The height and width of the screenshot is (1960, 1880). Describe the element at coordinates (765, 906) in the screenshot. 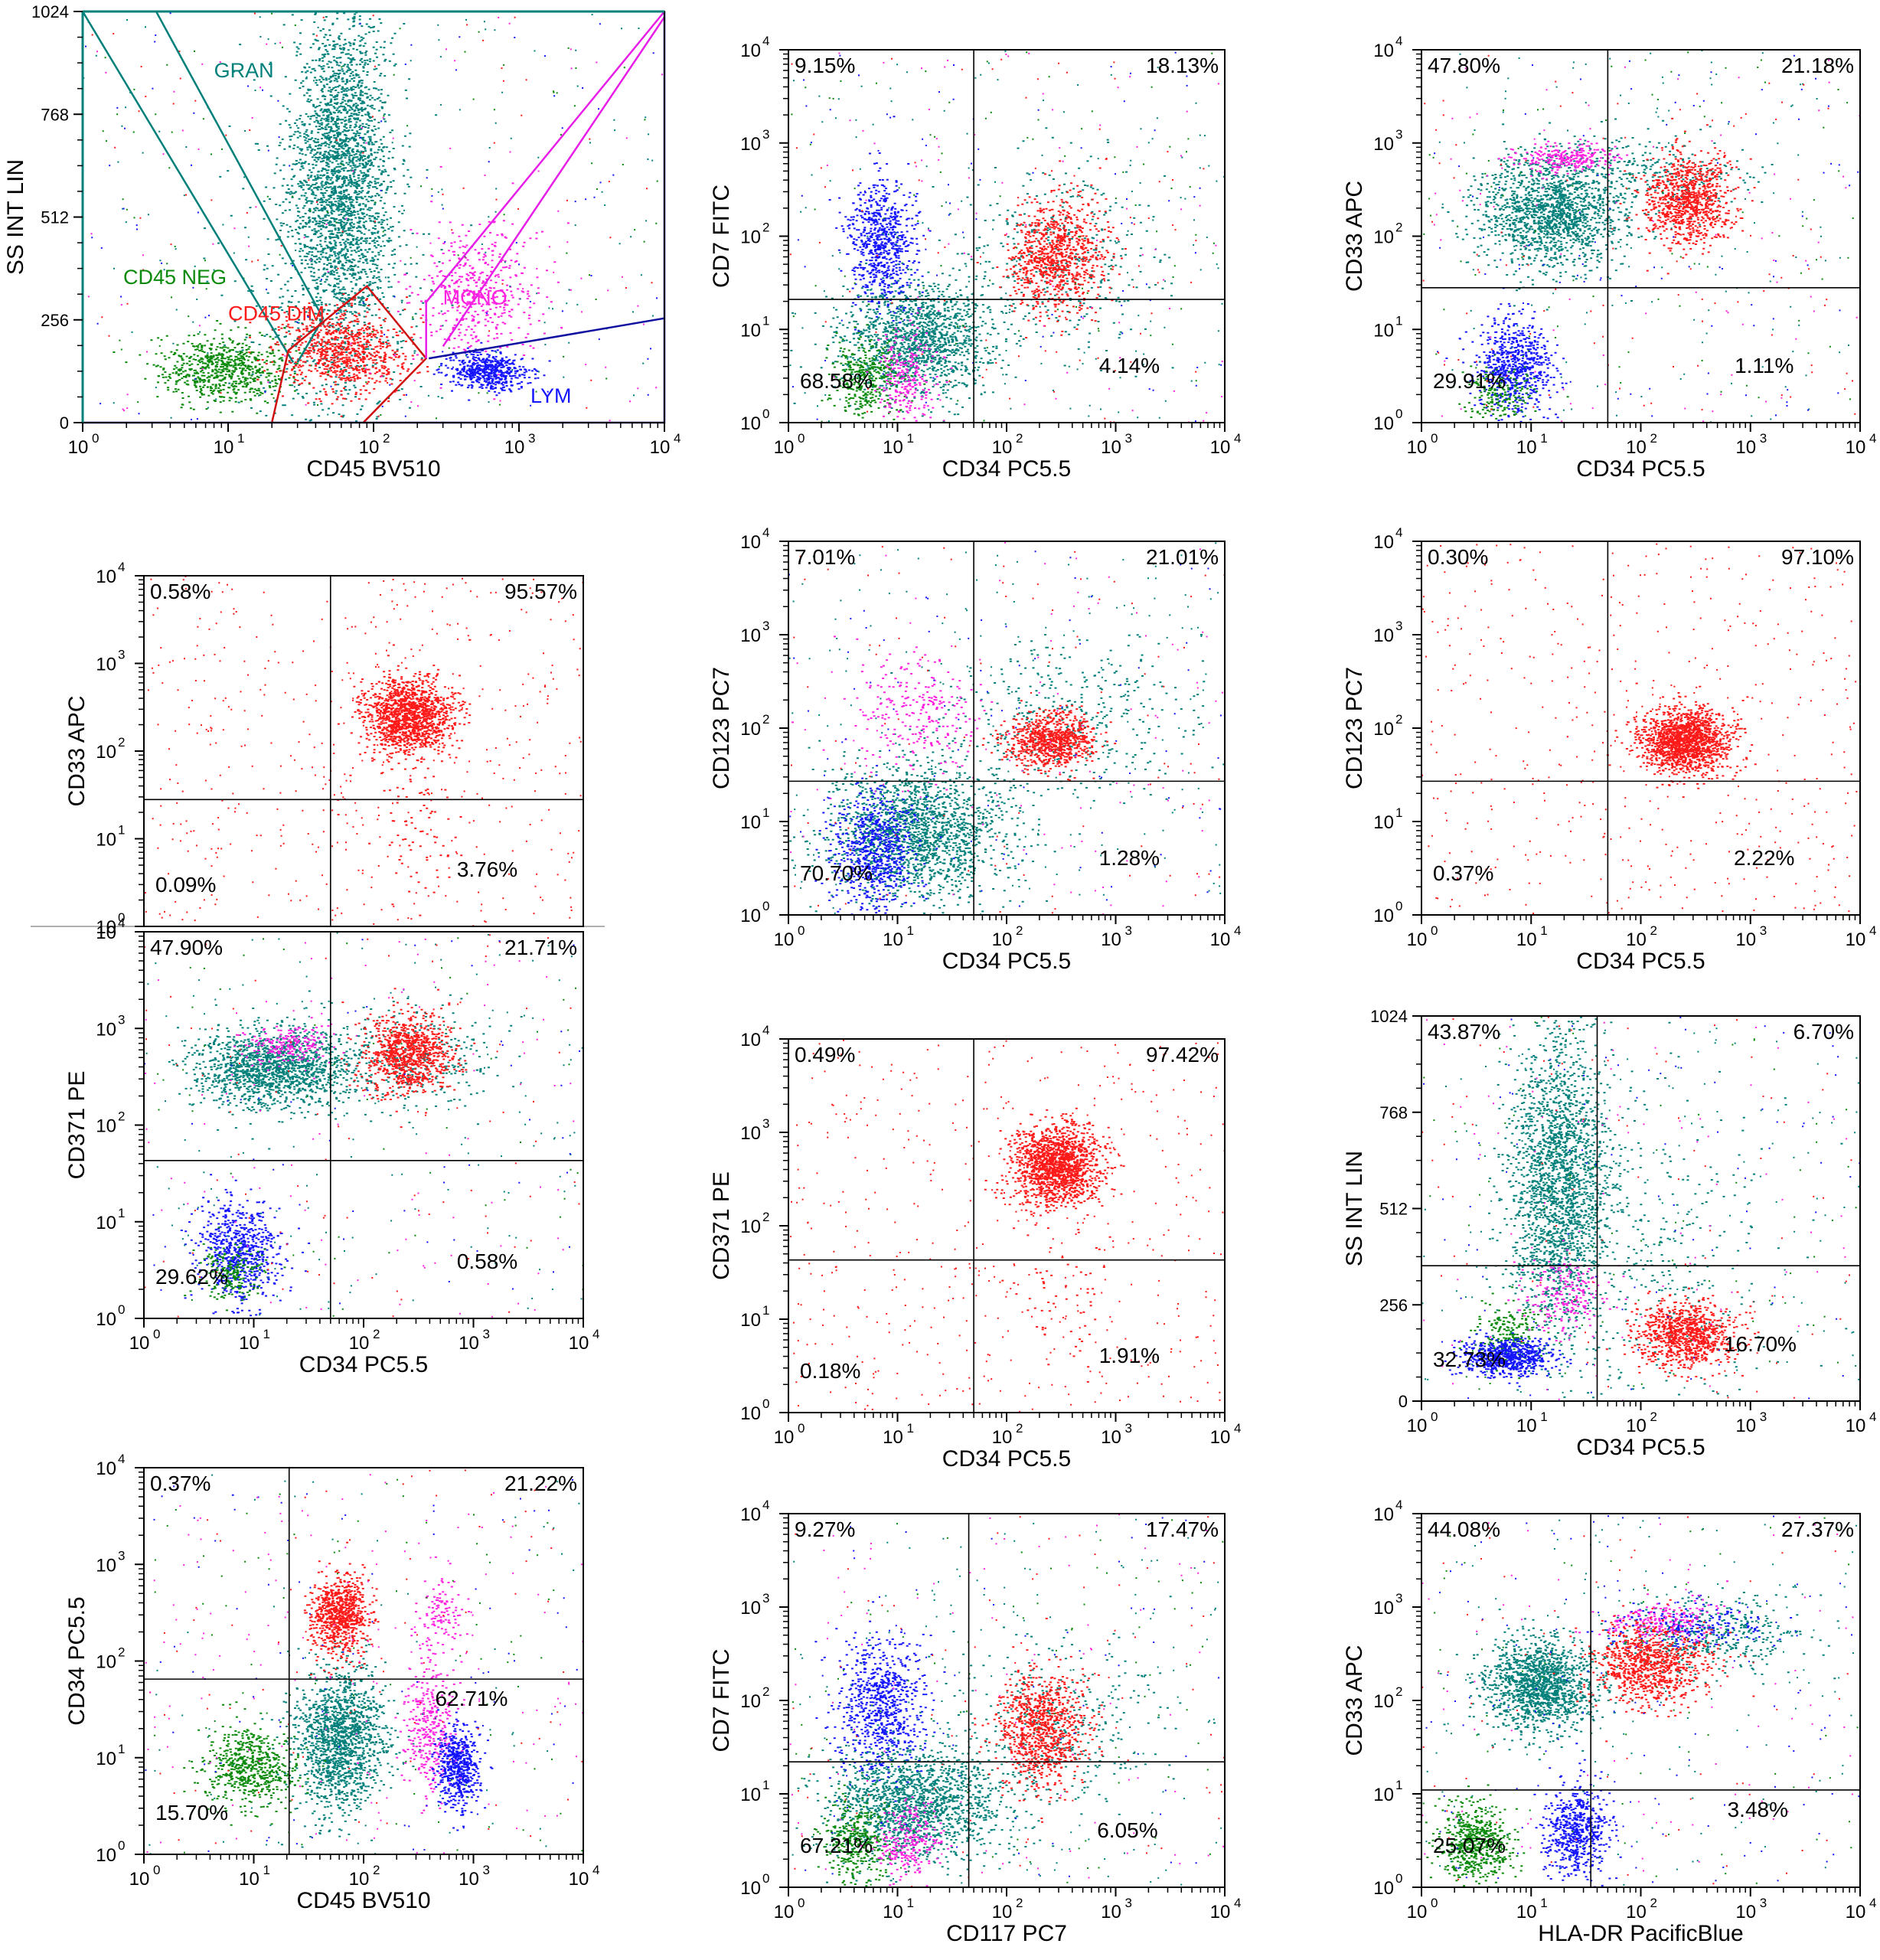

I see `y-tick-exponent: 0` at that location.